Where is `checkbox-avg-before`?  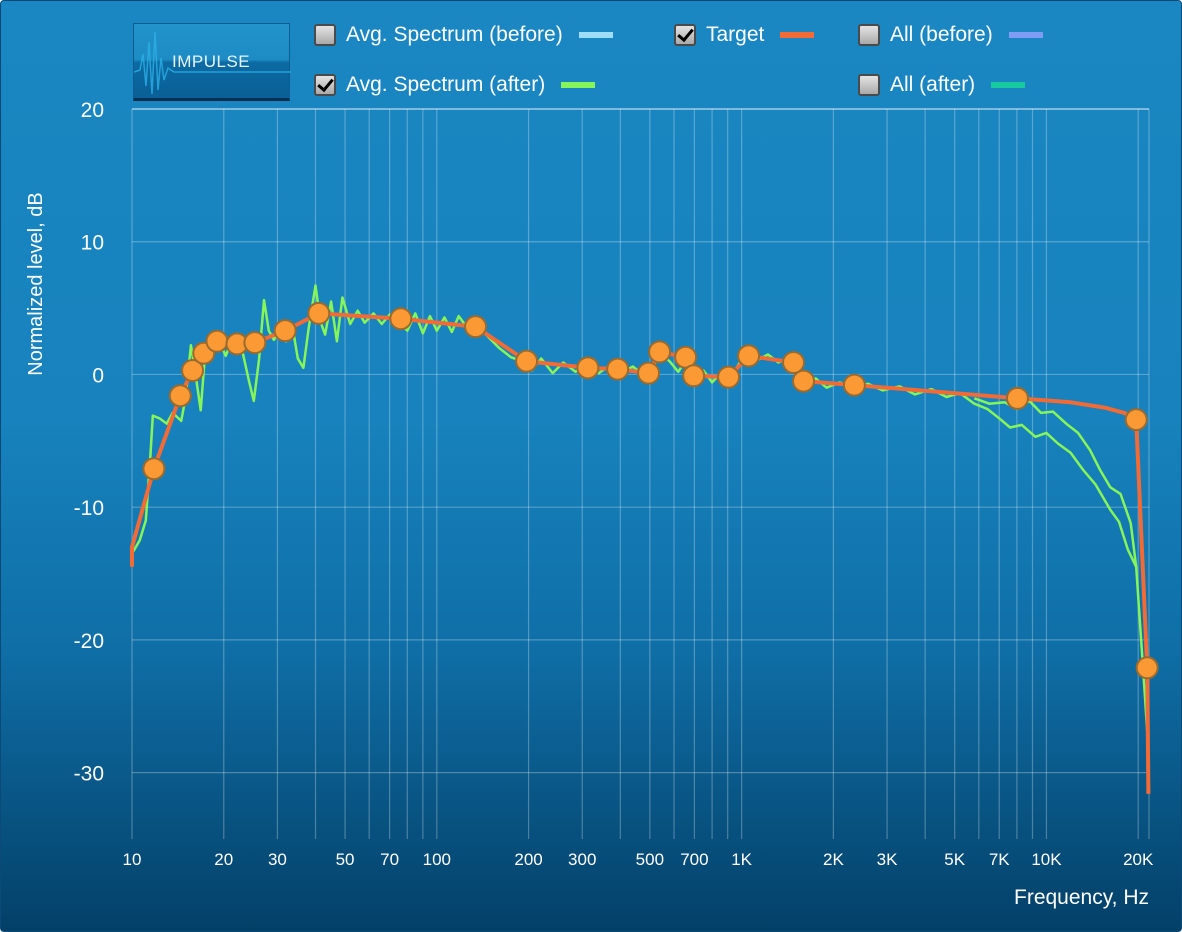 checkbox-avg-before is located at coordinates (325, 35).